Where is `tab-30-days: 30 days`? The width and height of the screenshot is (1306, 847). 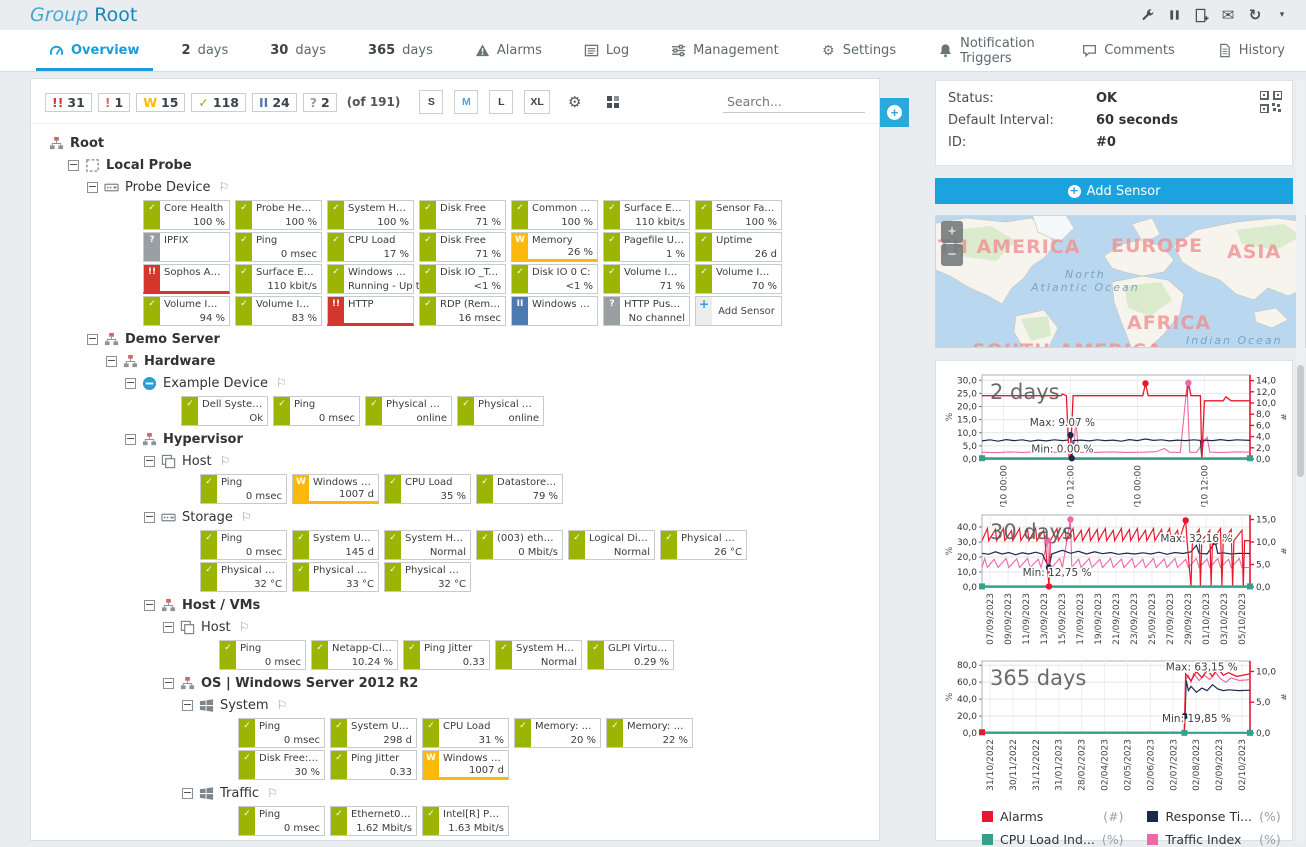
tab-30-days: 30 days is located at coordinates (298, 50).